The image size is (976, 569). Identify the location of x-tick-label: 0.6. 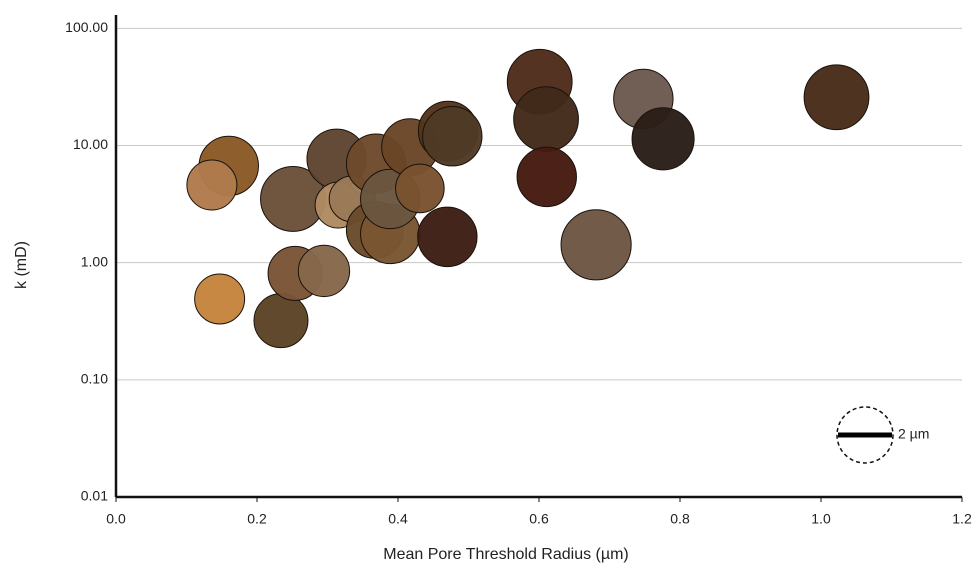
(539, 519).